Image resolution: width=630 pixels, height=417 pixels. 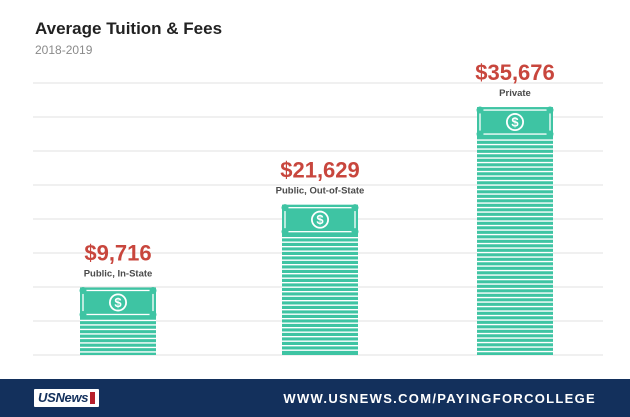 What do you see at coordinates (64, 50) in the screenshot?
I see `chart-subtitle: 2018-2019` at bounding box center [64, 50].